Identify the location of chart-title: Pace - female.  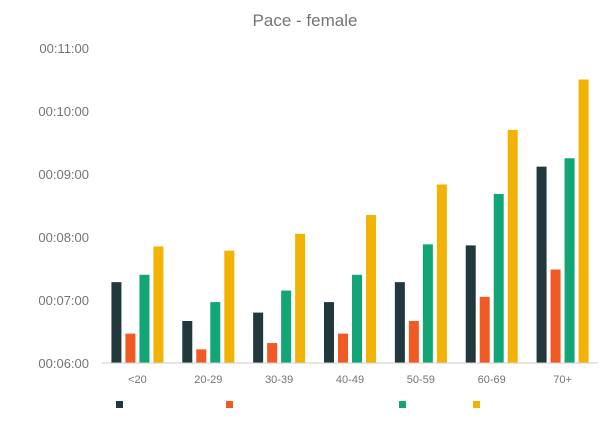
(305, 20).